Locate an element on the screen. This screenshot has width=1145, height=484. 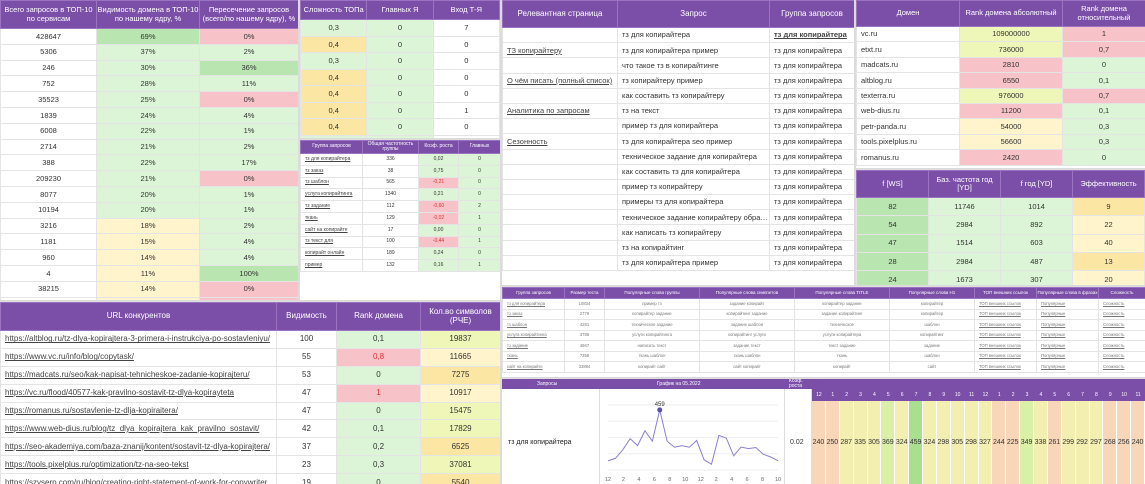
heatmap-month: 10 is located at coordinates (1124, 395).